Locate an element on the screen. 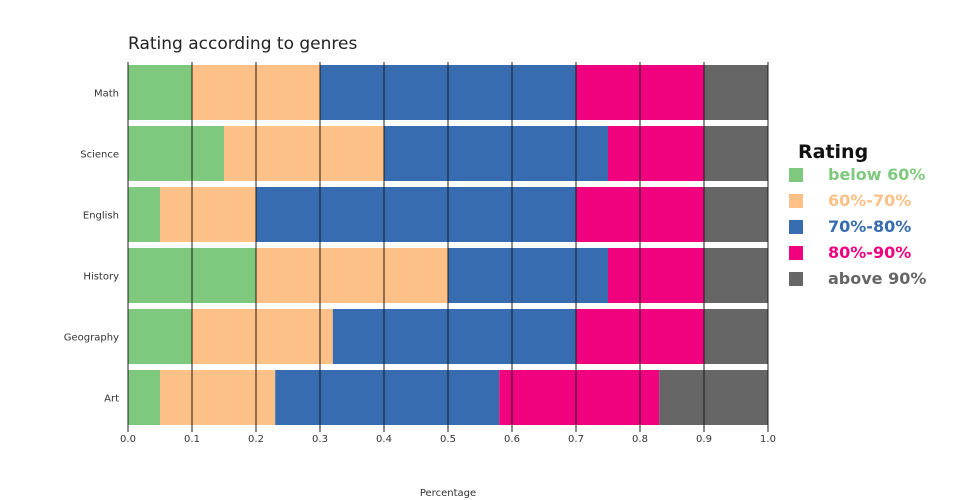 This screenshot has height=500, width=960. x-tick-label: 0.3 is located at coordinates (320, 439).